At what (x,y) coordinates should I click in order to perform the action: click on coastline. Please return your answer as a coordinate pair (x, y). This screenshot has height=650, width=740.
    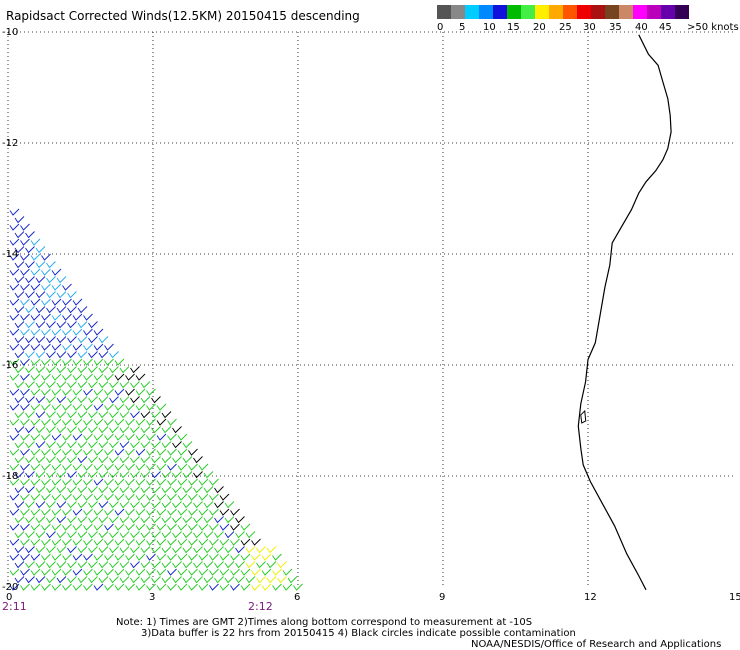
    Looking at the image, I should click on (624, 312).